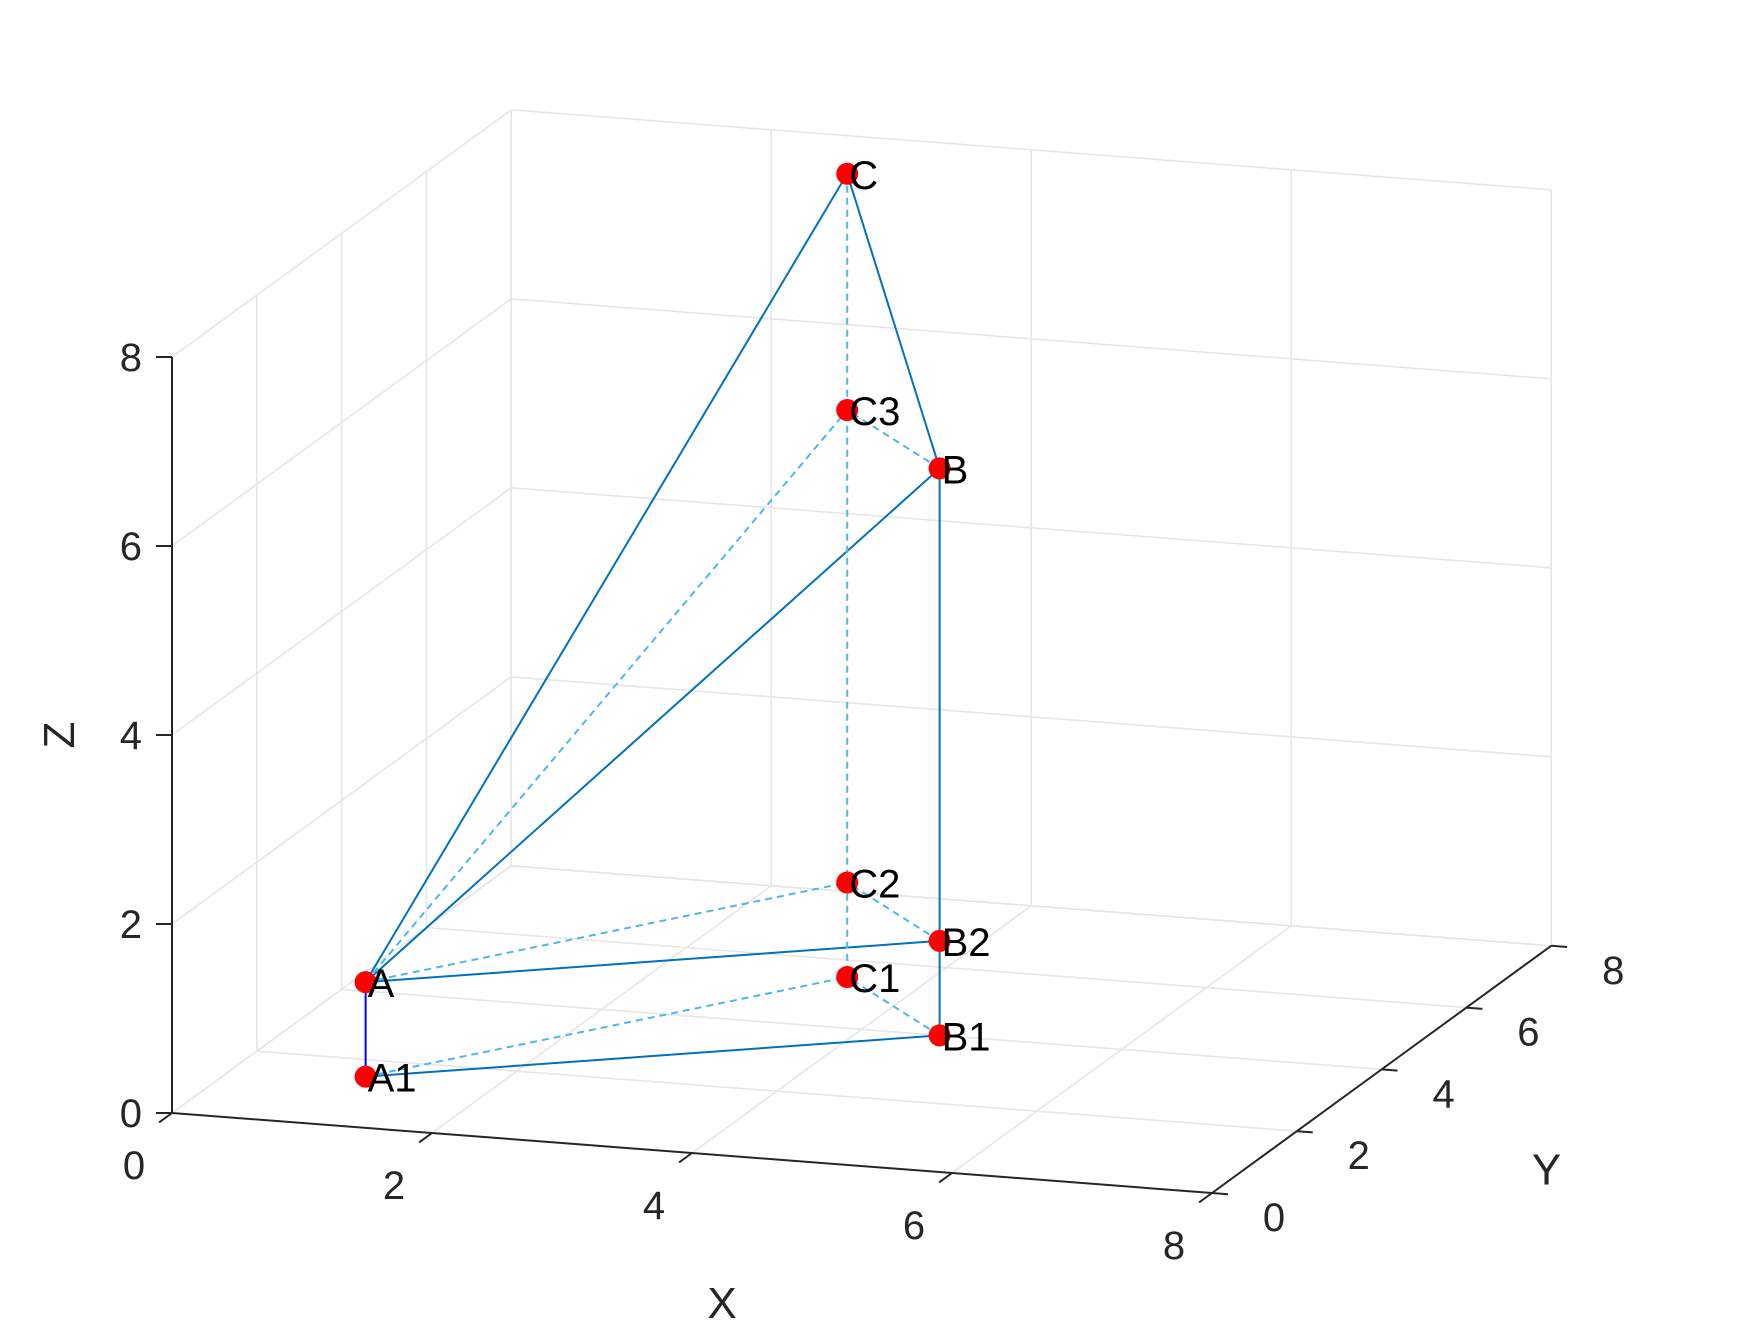  What do you see at coordinates (914, 1226) in the screenshot?
I see `x-tick-label: 6` at bounding box center [914, 1226].